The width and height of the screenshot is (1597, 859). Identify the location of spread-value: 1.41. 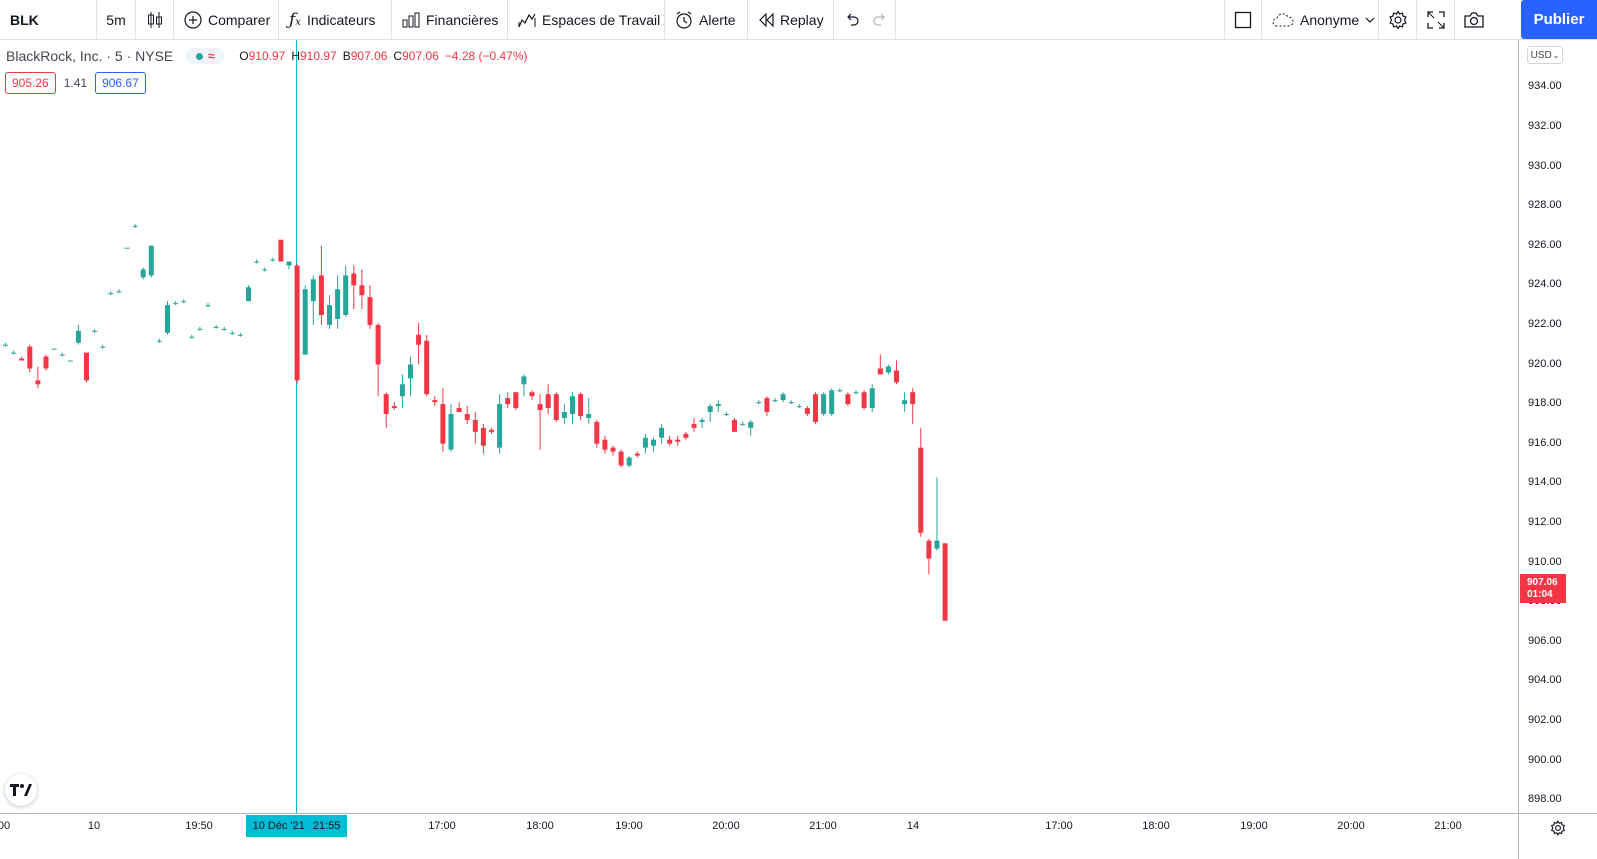
(75, 83).